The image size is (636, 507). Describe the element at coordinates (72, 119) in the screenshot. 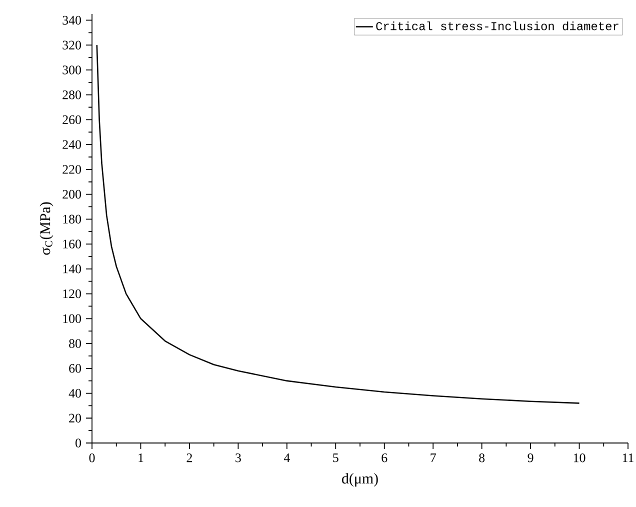

I see `y-tick-label: 260` at that location.